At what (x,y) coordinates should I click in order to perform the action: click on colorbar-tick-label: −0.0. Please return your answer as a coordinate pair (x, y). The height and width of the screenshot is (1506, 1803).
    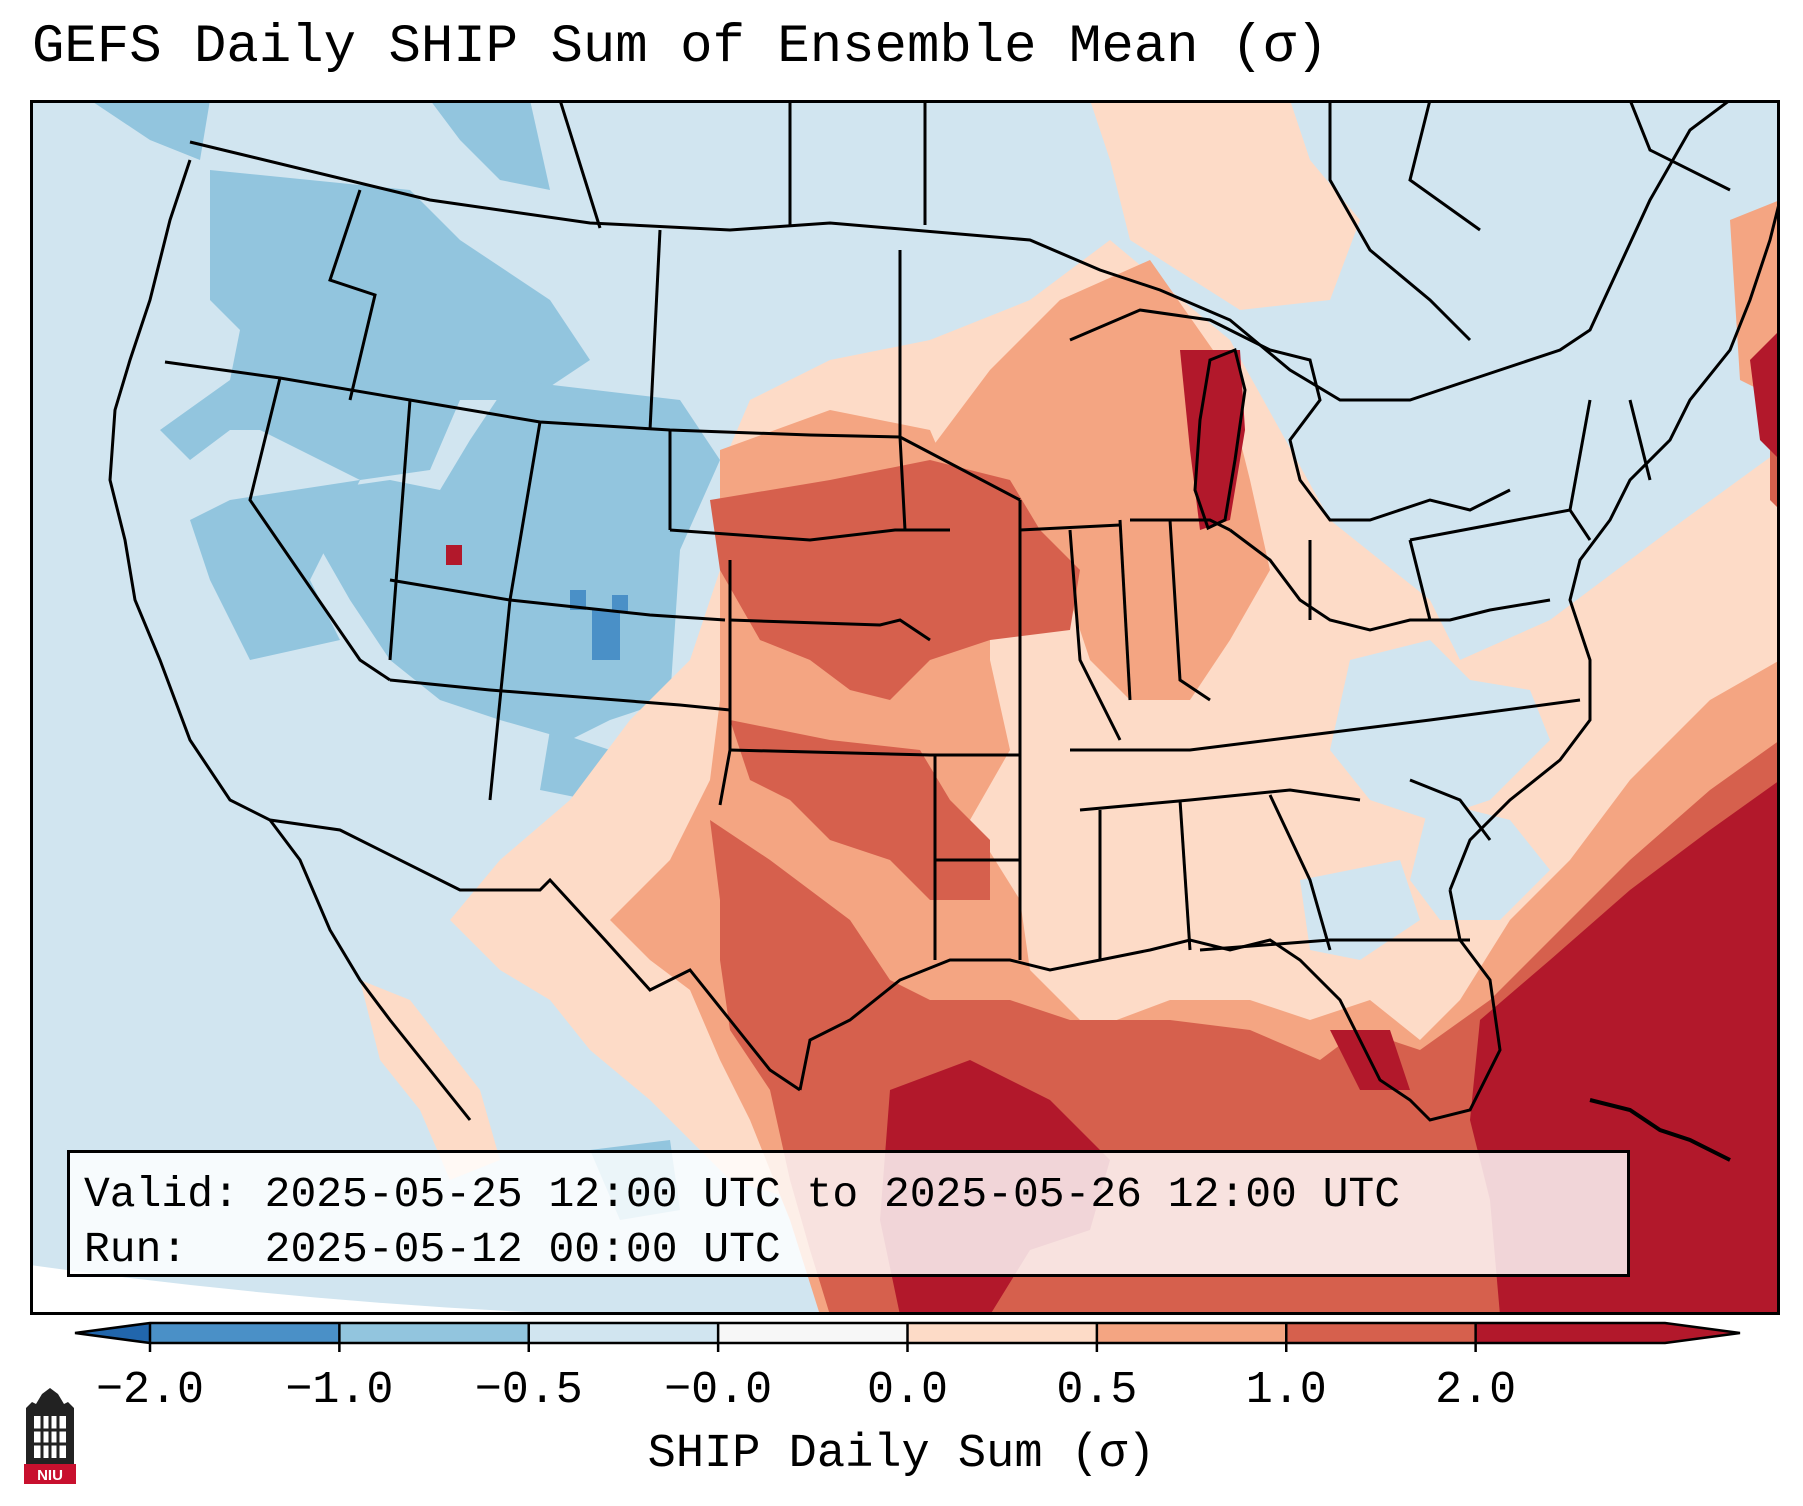
    Looking at the image, I should click on (718, 1390).